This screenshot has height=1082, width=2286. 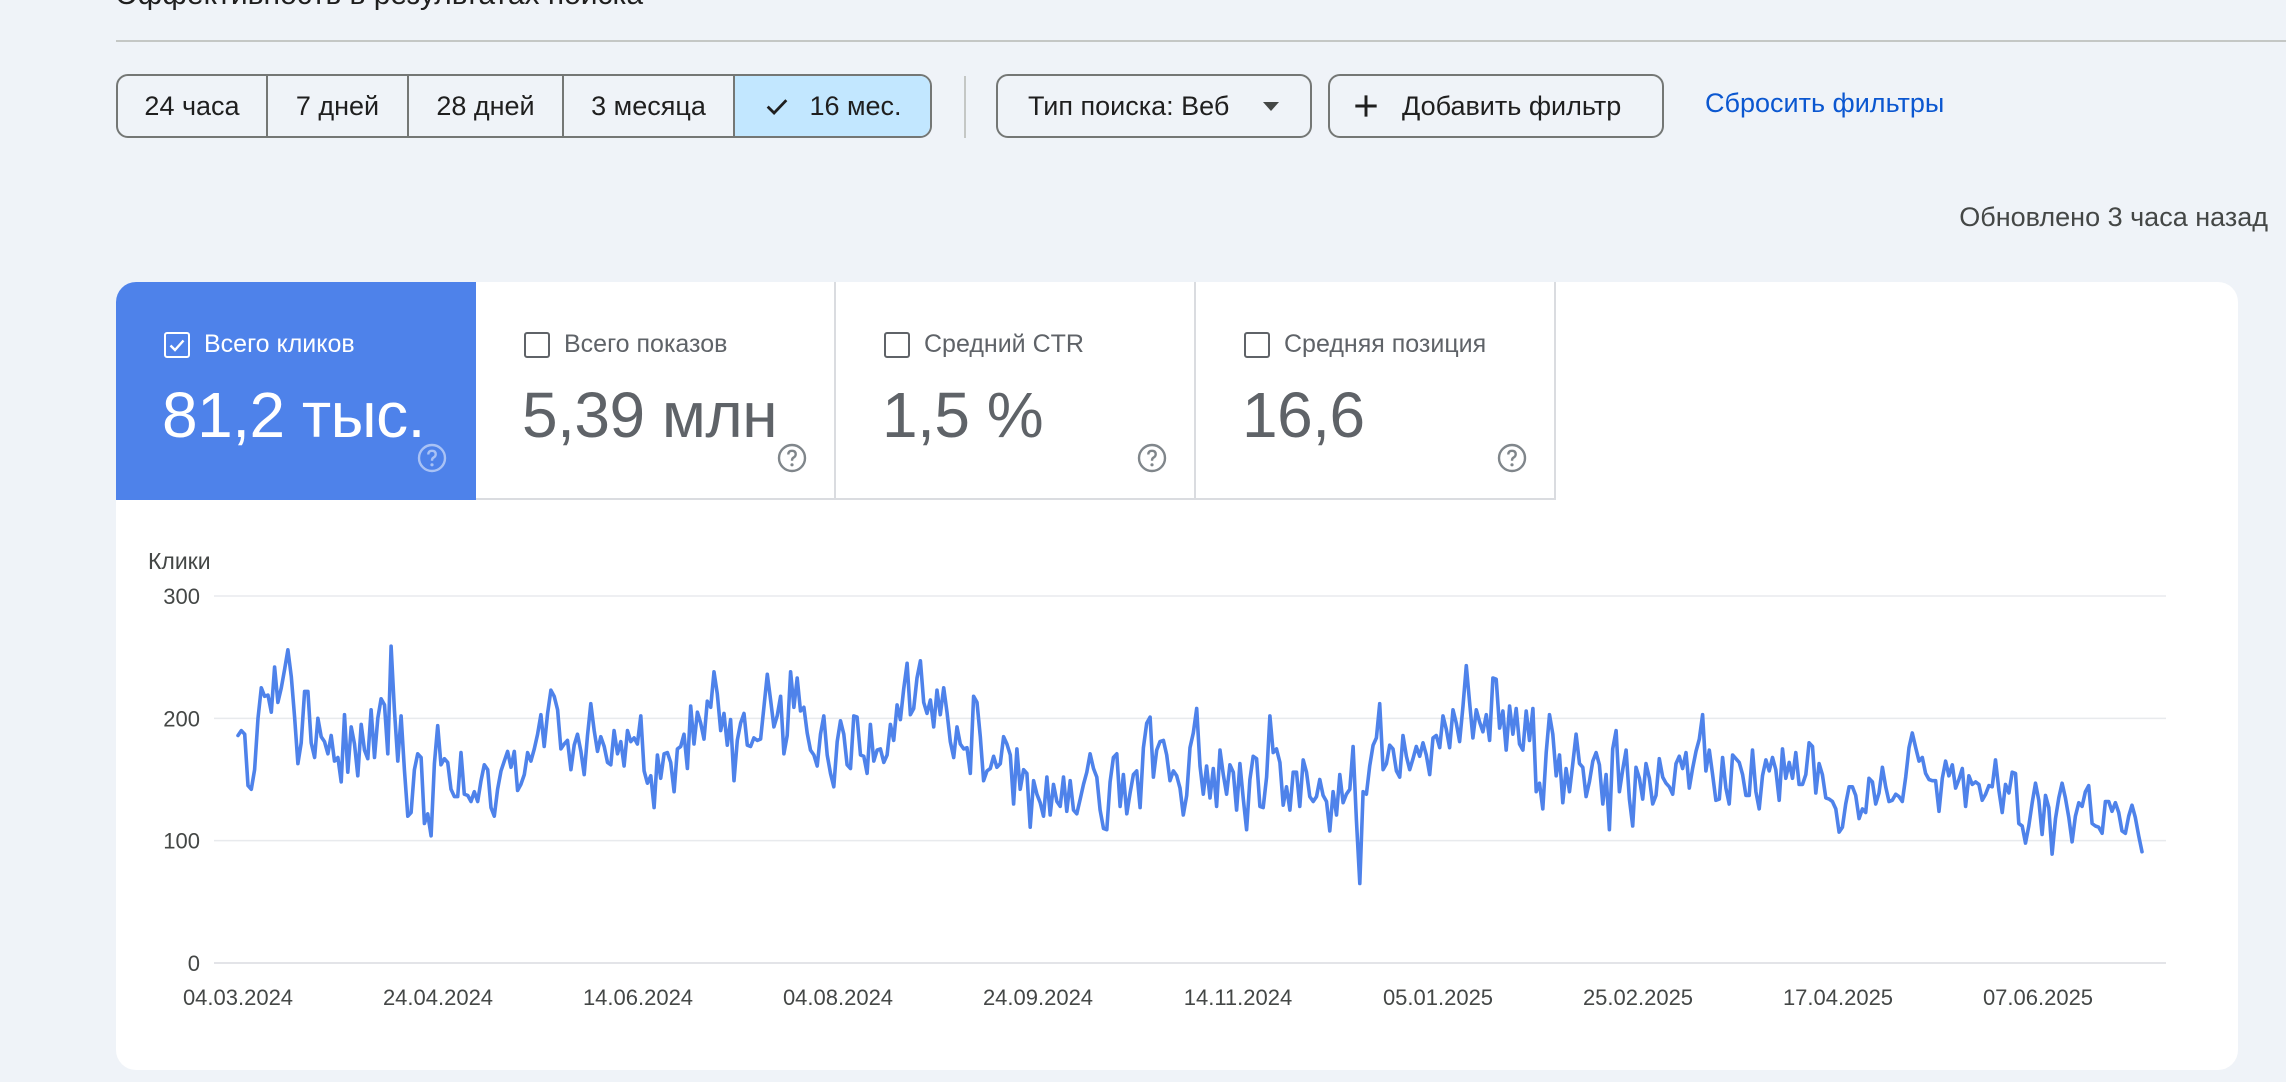 What do you see at coordinates (194, 963) in the screenshot?
I see `y-tick-label: 0` at bounding box center [194, 963].